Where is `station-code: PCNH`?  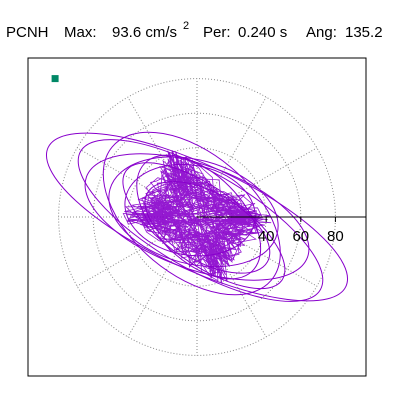 station-code: PCNH is located at coordinates (27, 32).